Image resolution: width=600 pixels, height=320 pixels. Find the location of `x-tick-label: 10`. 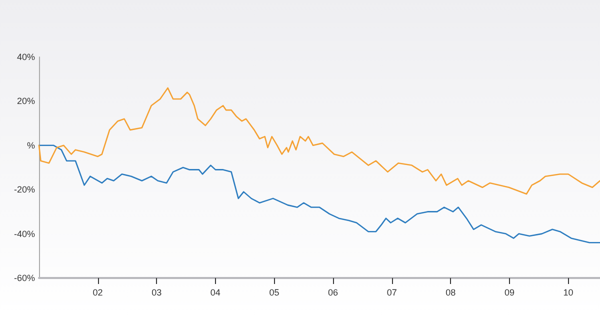

x-tick-label: 10 is located at coordinates (568, 293).